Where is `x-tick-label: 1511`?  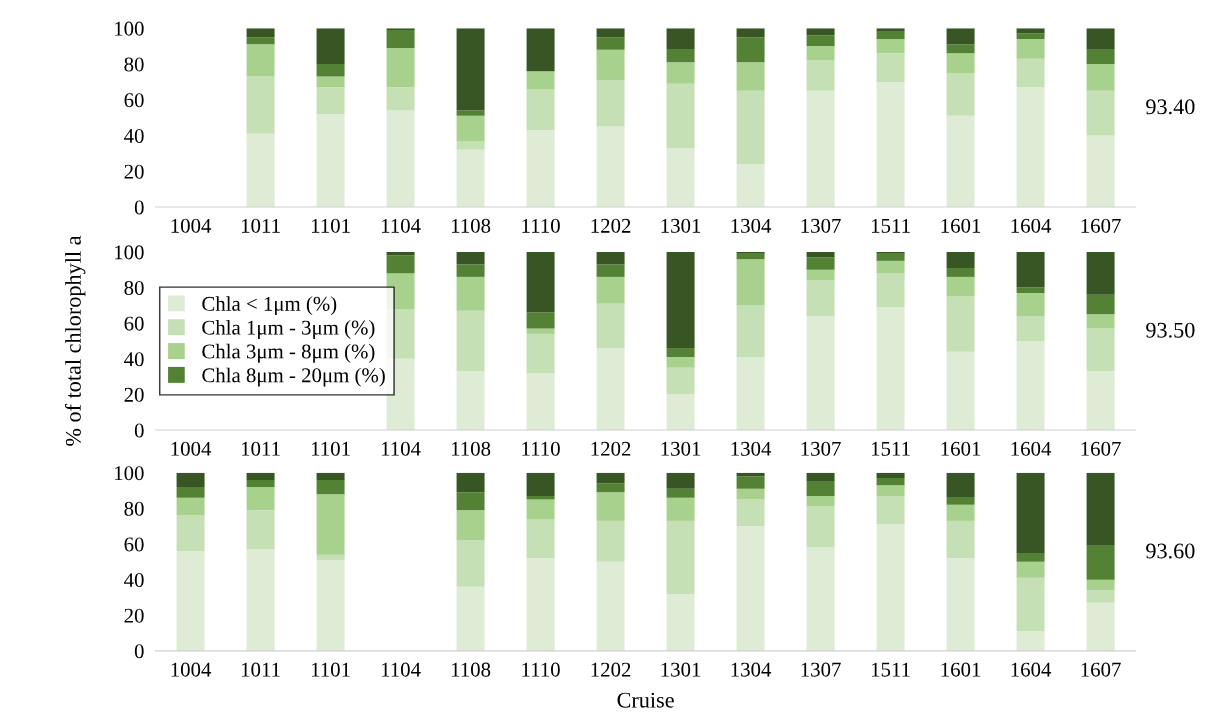
x-tick-label: 1511 is located at coordinates (890, 669).